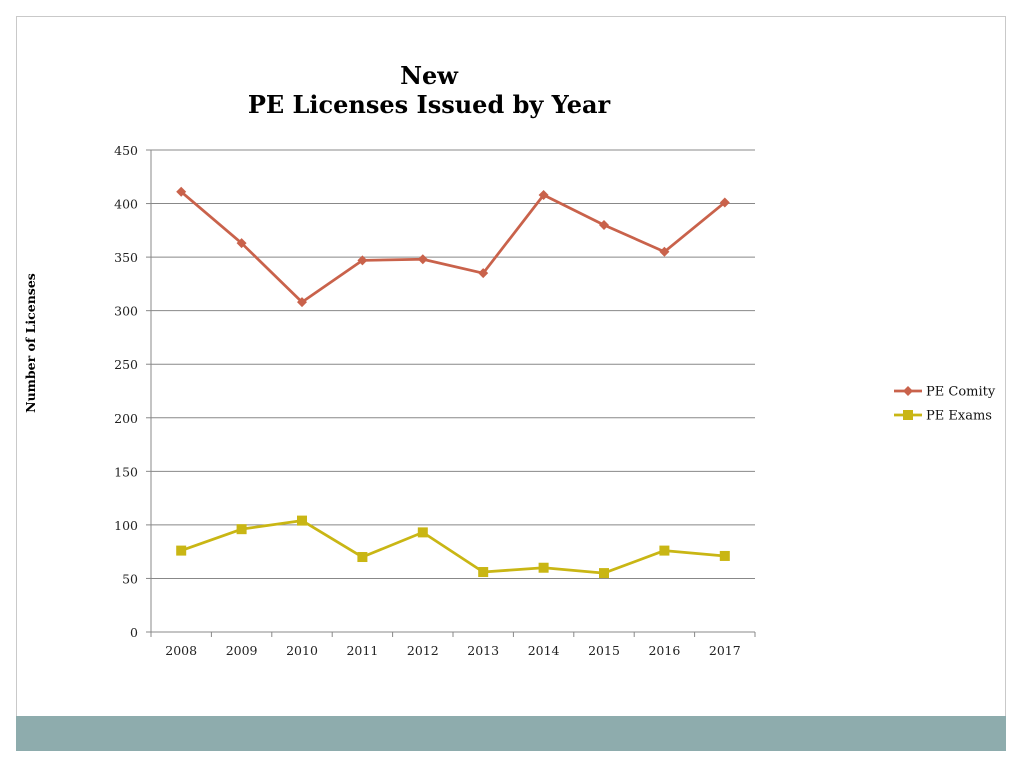 The height and width of the screenshot is (768, 1024). What do you see at coordinates (664, 650) in the screenshot?
I see `x-tick-label: 2016` at bounding box center [664, 650].